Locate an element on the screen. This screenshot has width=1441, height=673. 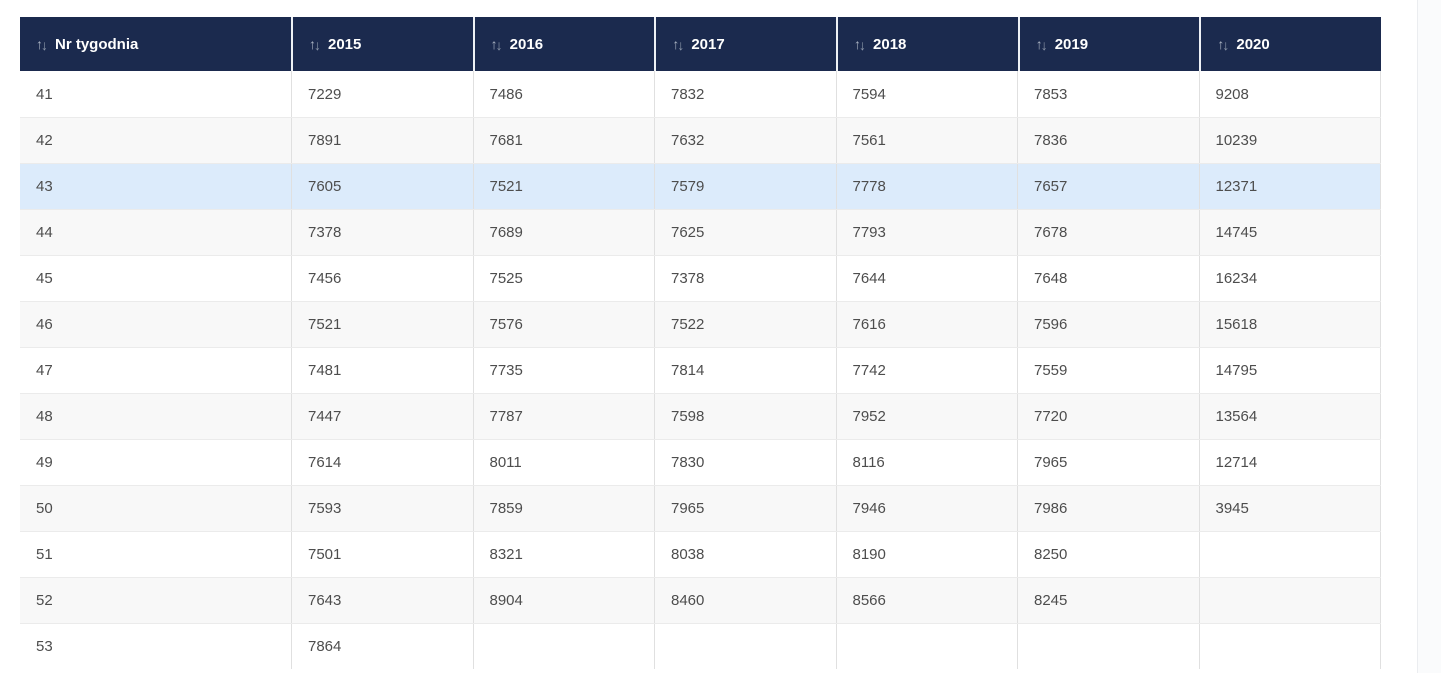
cell-value: 7625 is located at coordinates (745, 232).